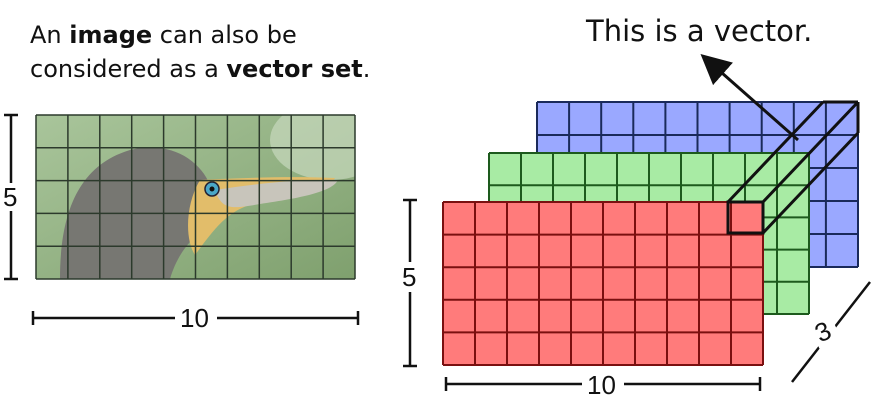  What do you see at coordinates (276, 193) in the screenshot?
I see `bird-beak` at bounding box center [276, 193].